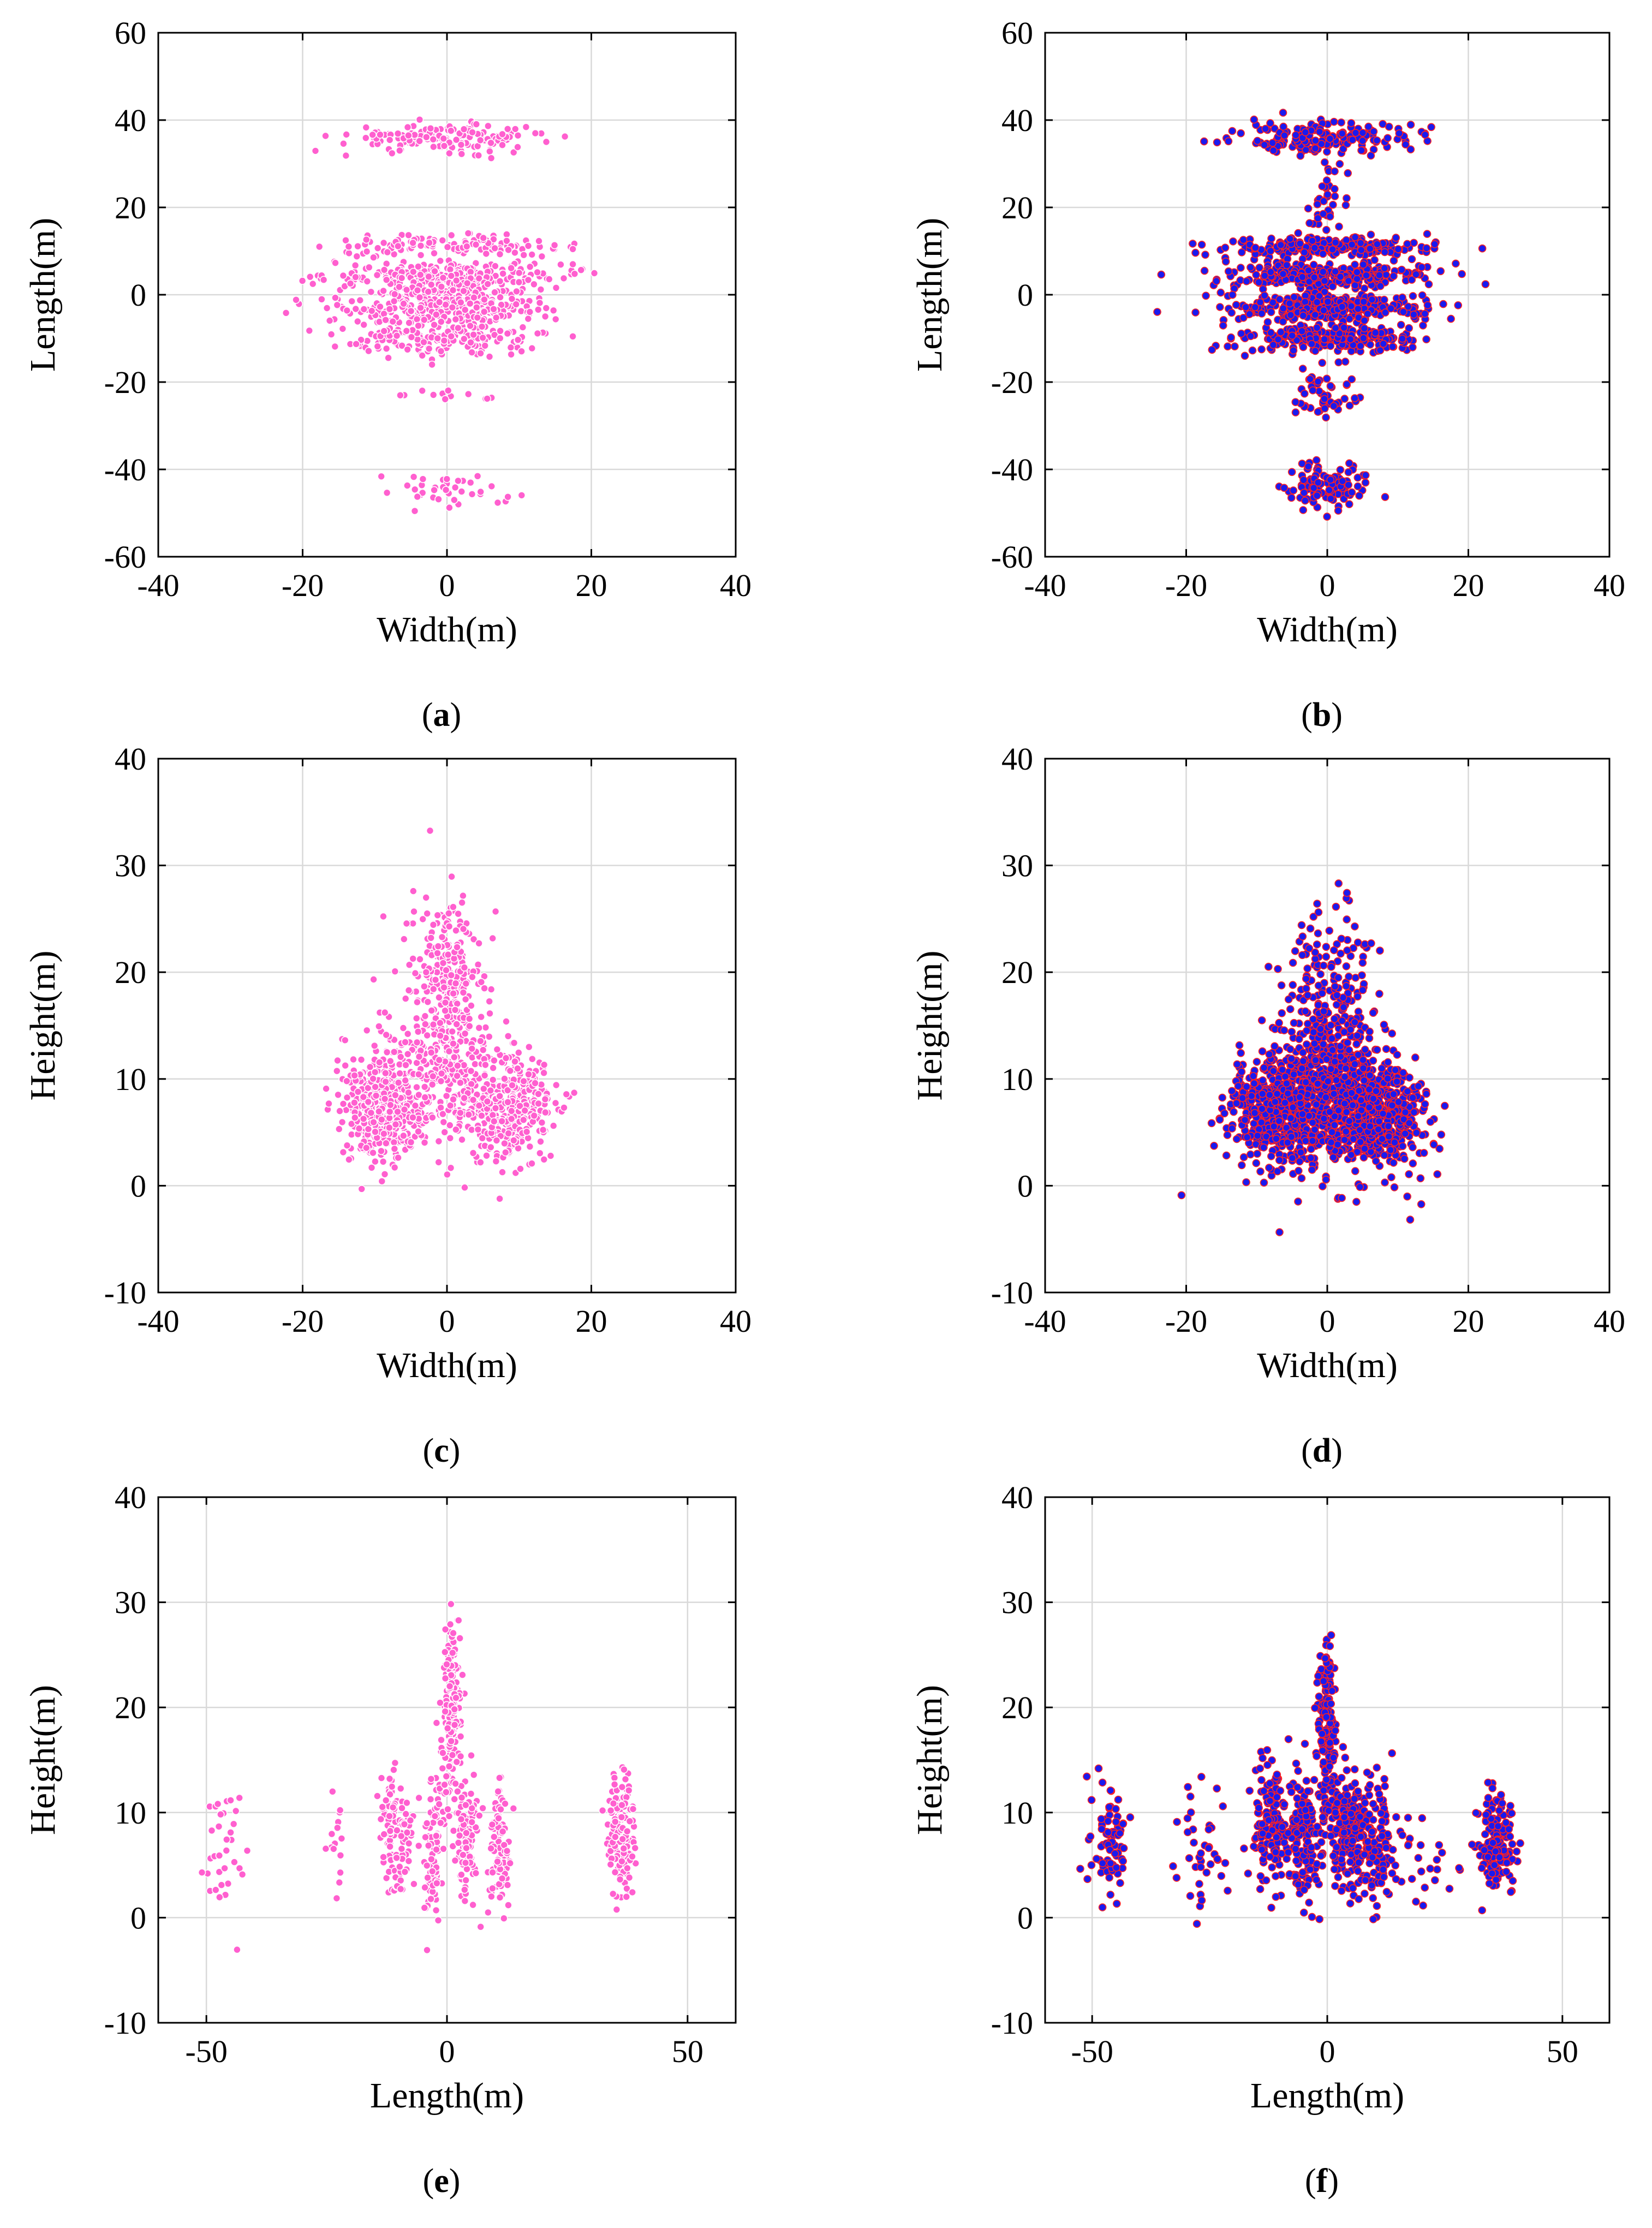 Image resolution: width=1652 pixels, height=2228 pixels. Describe the element at coordinates (447, 586) in the screenshot. I see `x-tick-label: 0` at that location.